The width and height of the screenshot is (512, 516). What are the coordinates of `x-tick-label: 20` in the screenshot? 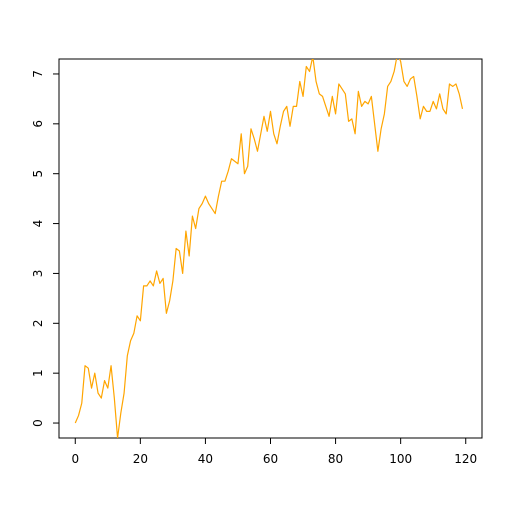 It's located at (140, 459).